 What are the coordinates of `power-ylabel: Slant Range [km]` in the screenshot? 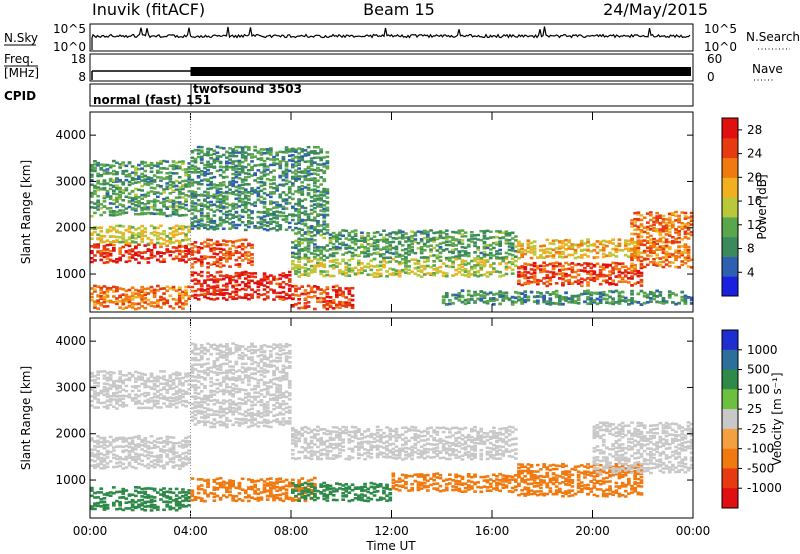 It's located at (26, 212).